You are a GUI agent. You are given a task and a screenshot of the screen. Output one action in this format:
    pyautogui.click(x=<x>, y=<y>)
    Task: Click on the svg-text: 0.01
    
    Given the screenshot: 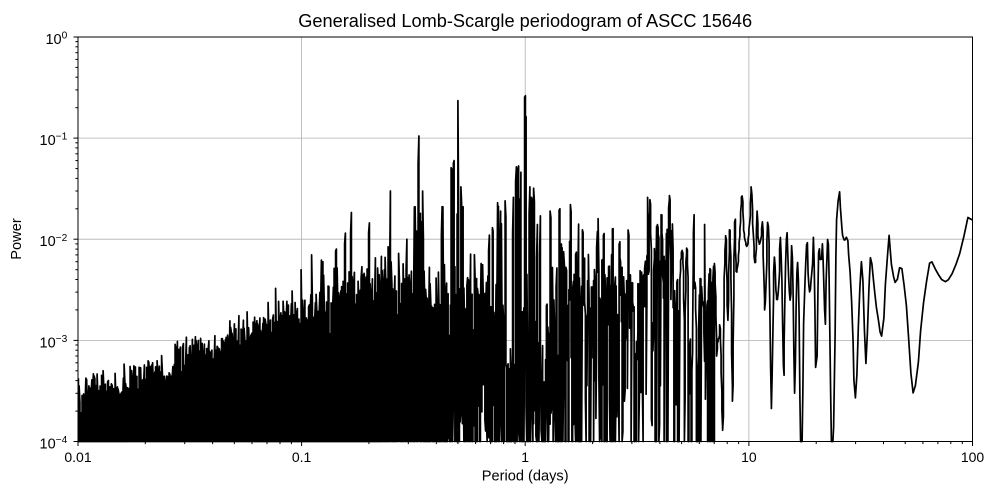 What is the action you would take?
    pyautogui.click(x=77, y=457)
    